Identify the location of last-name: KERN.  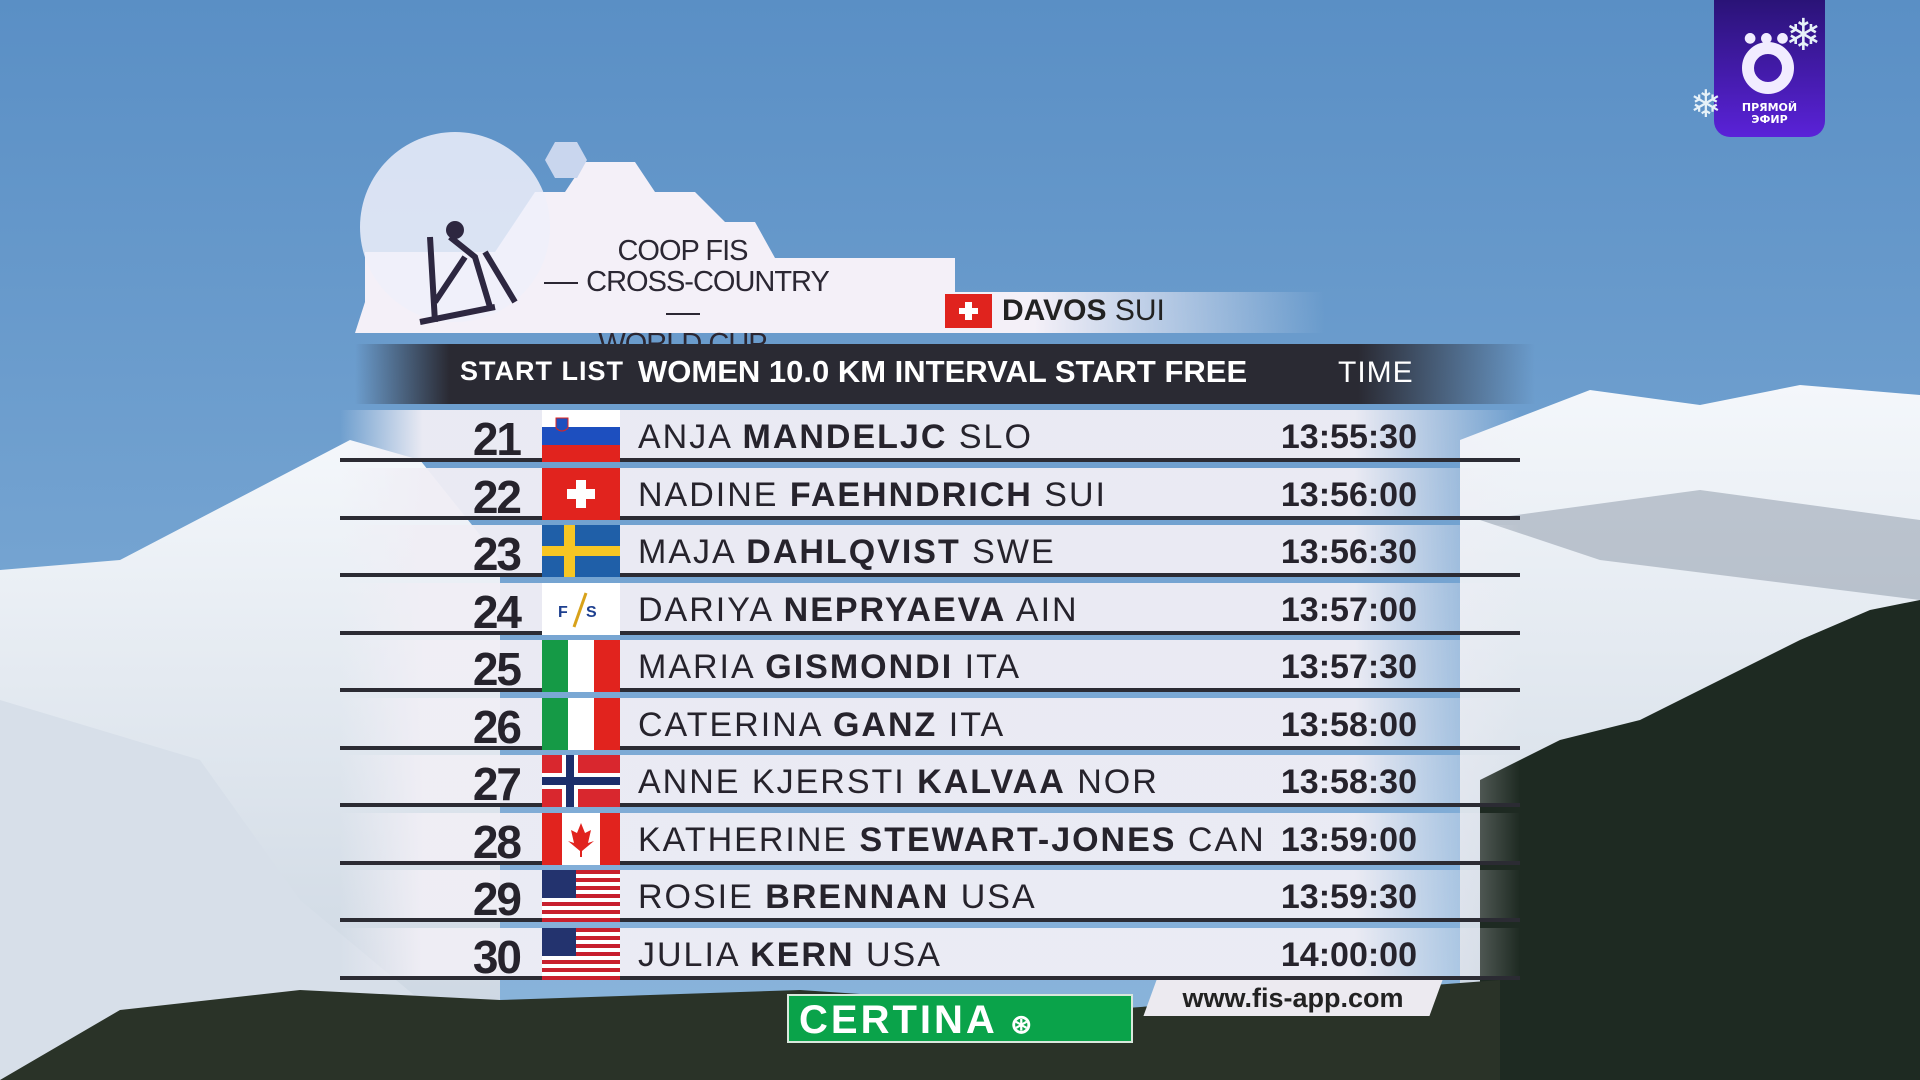
(802, 954).